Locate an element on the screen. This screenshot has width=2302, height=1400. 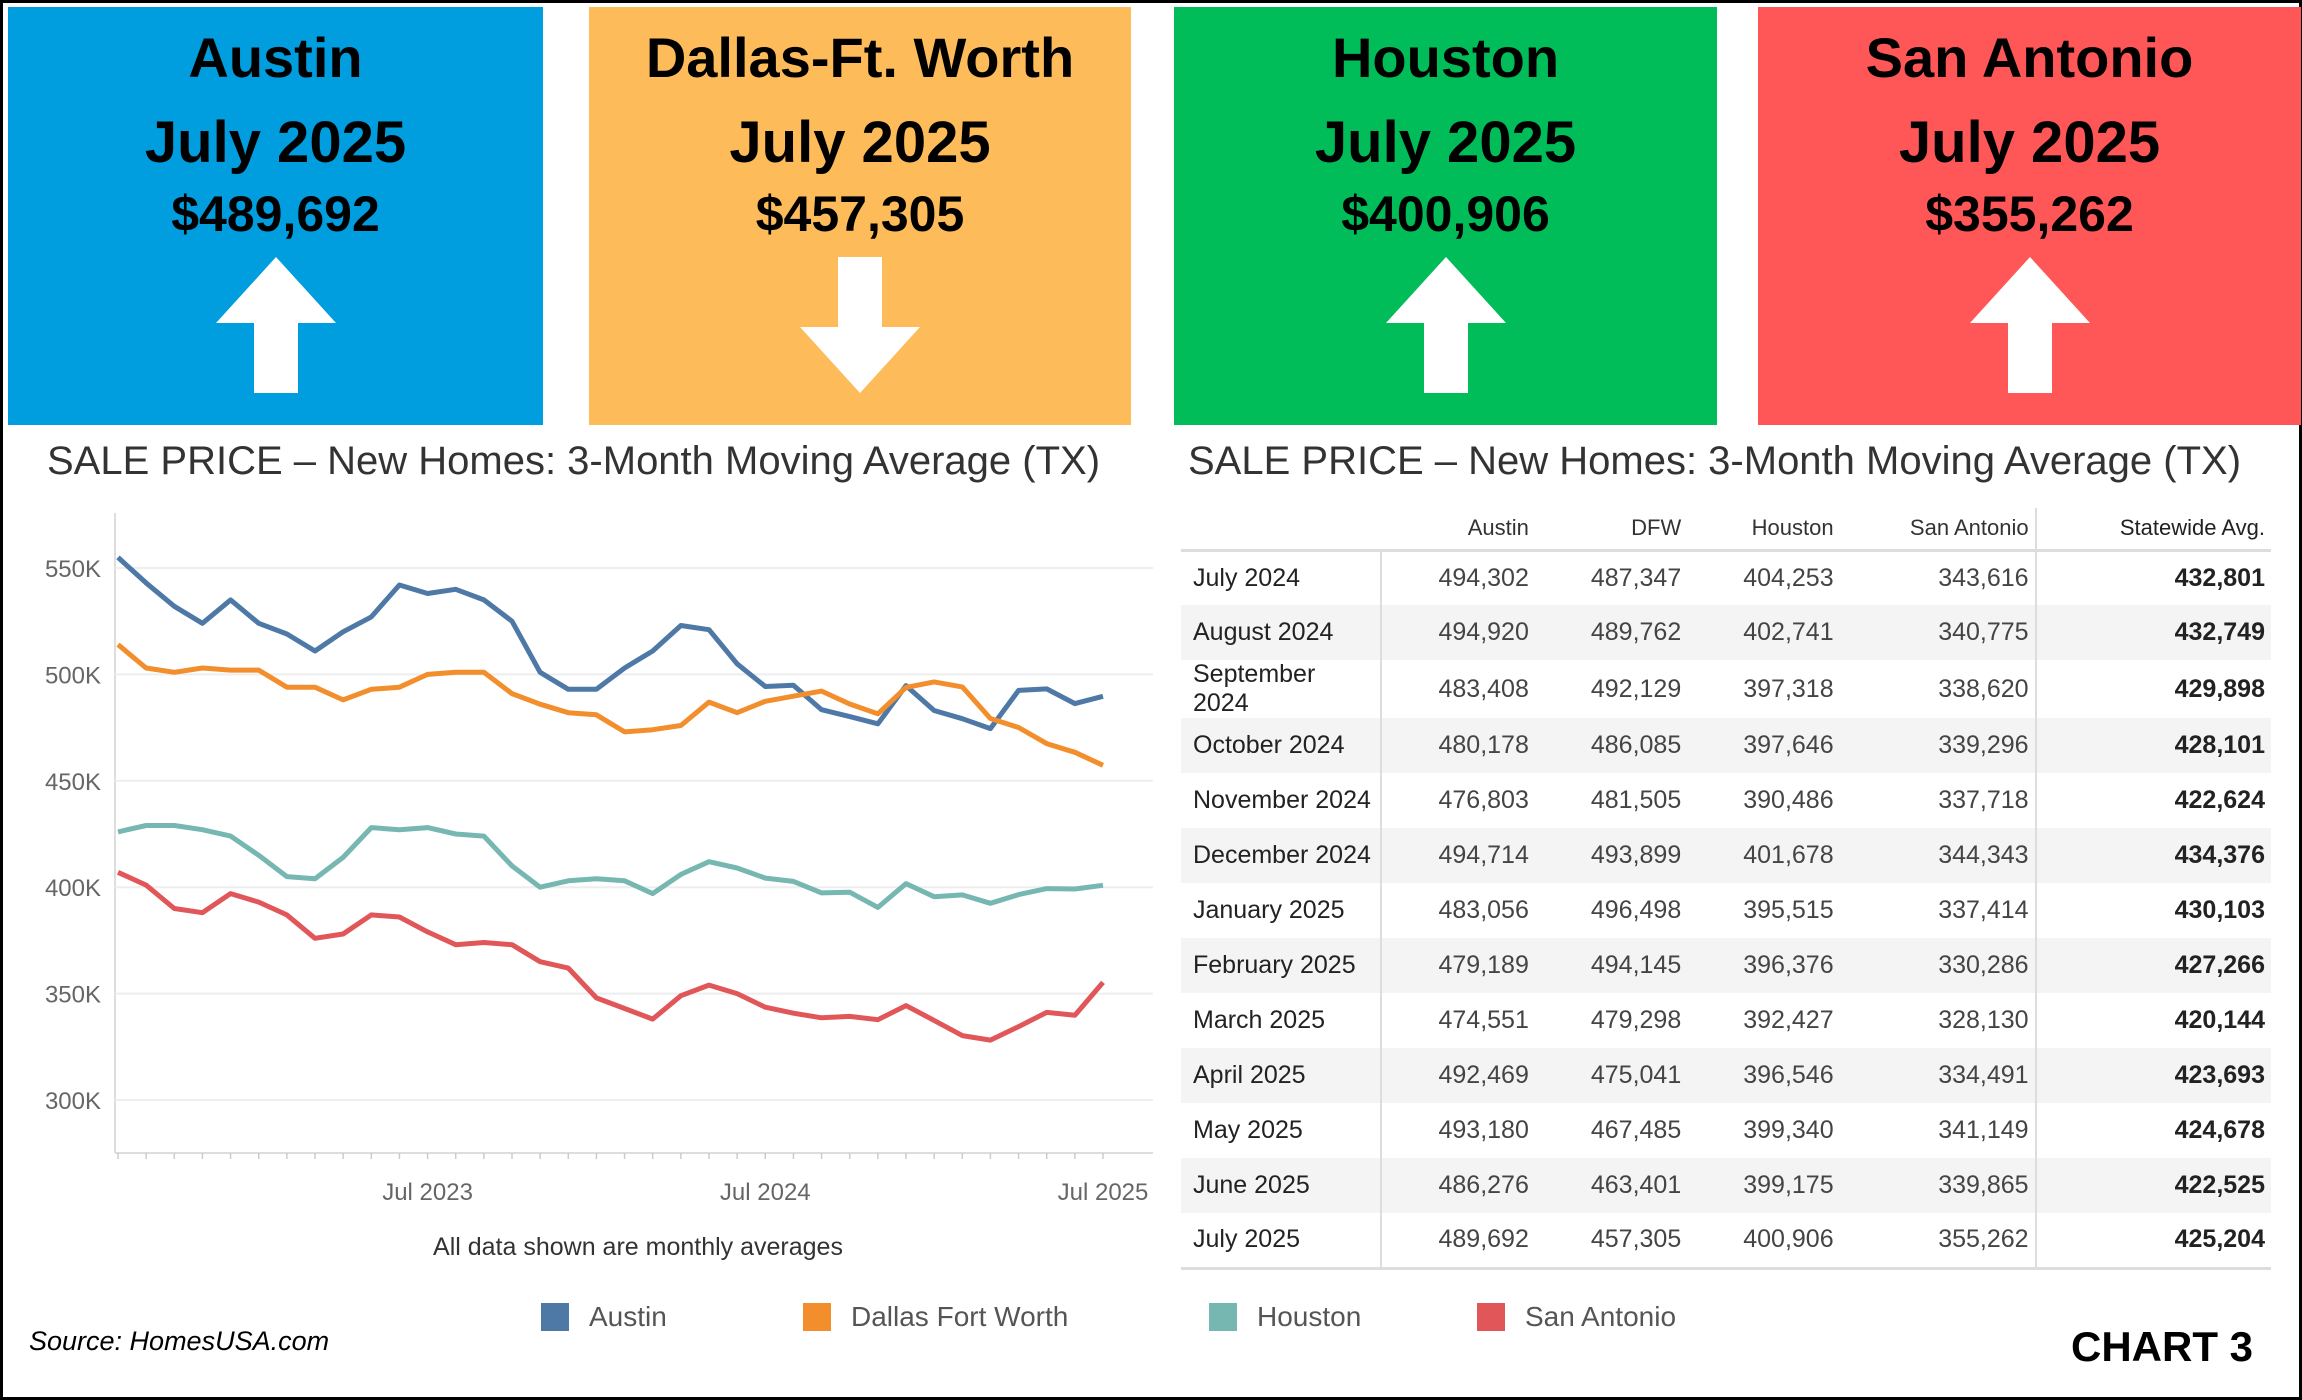
table-cell: 334,491 is located at coordinates (1937, 1075).